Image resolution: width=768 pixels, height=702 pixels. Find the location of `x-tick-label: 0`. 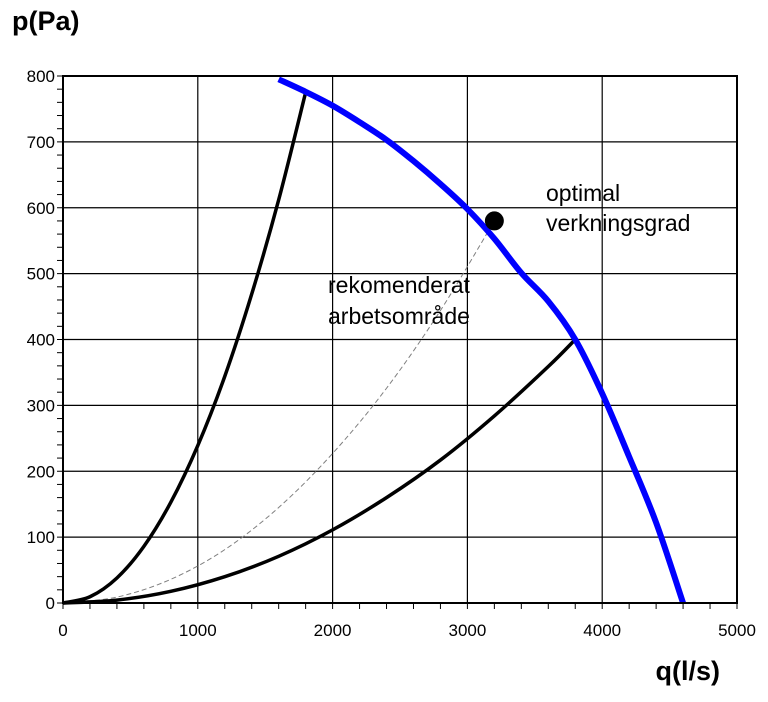

x-tick-label: 0 is located at coordinates (62, 630).